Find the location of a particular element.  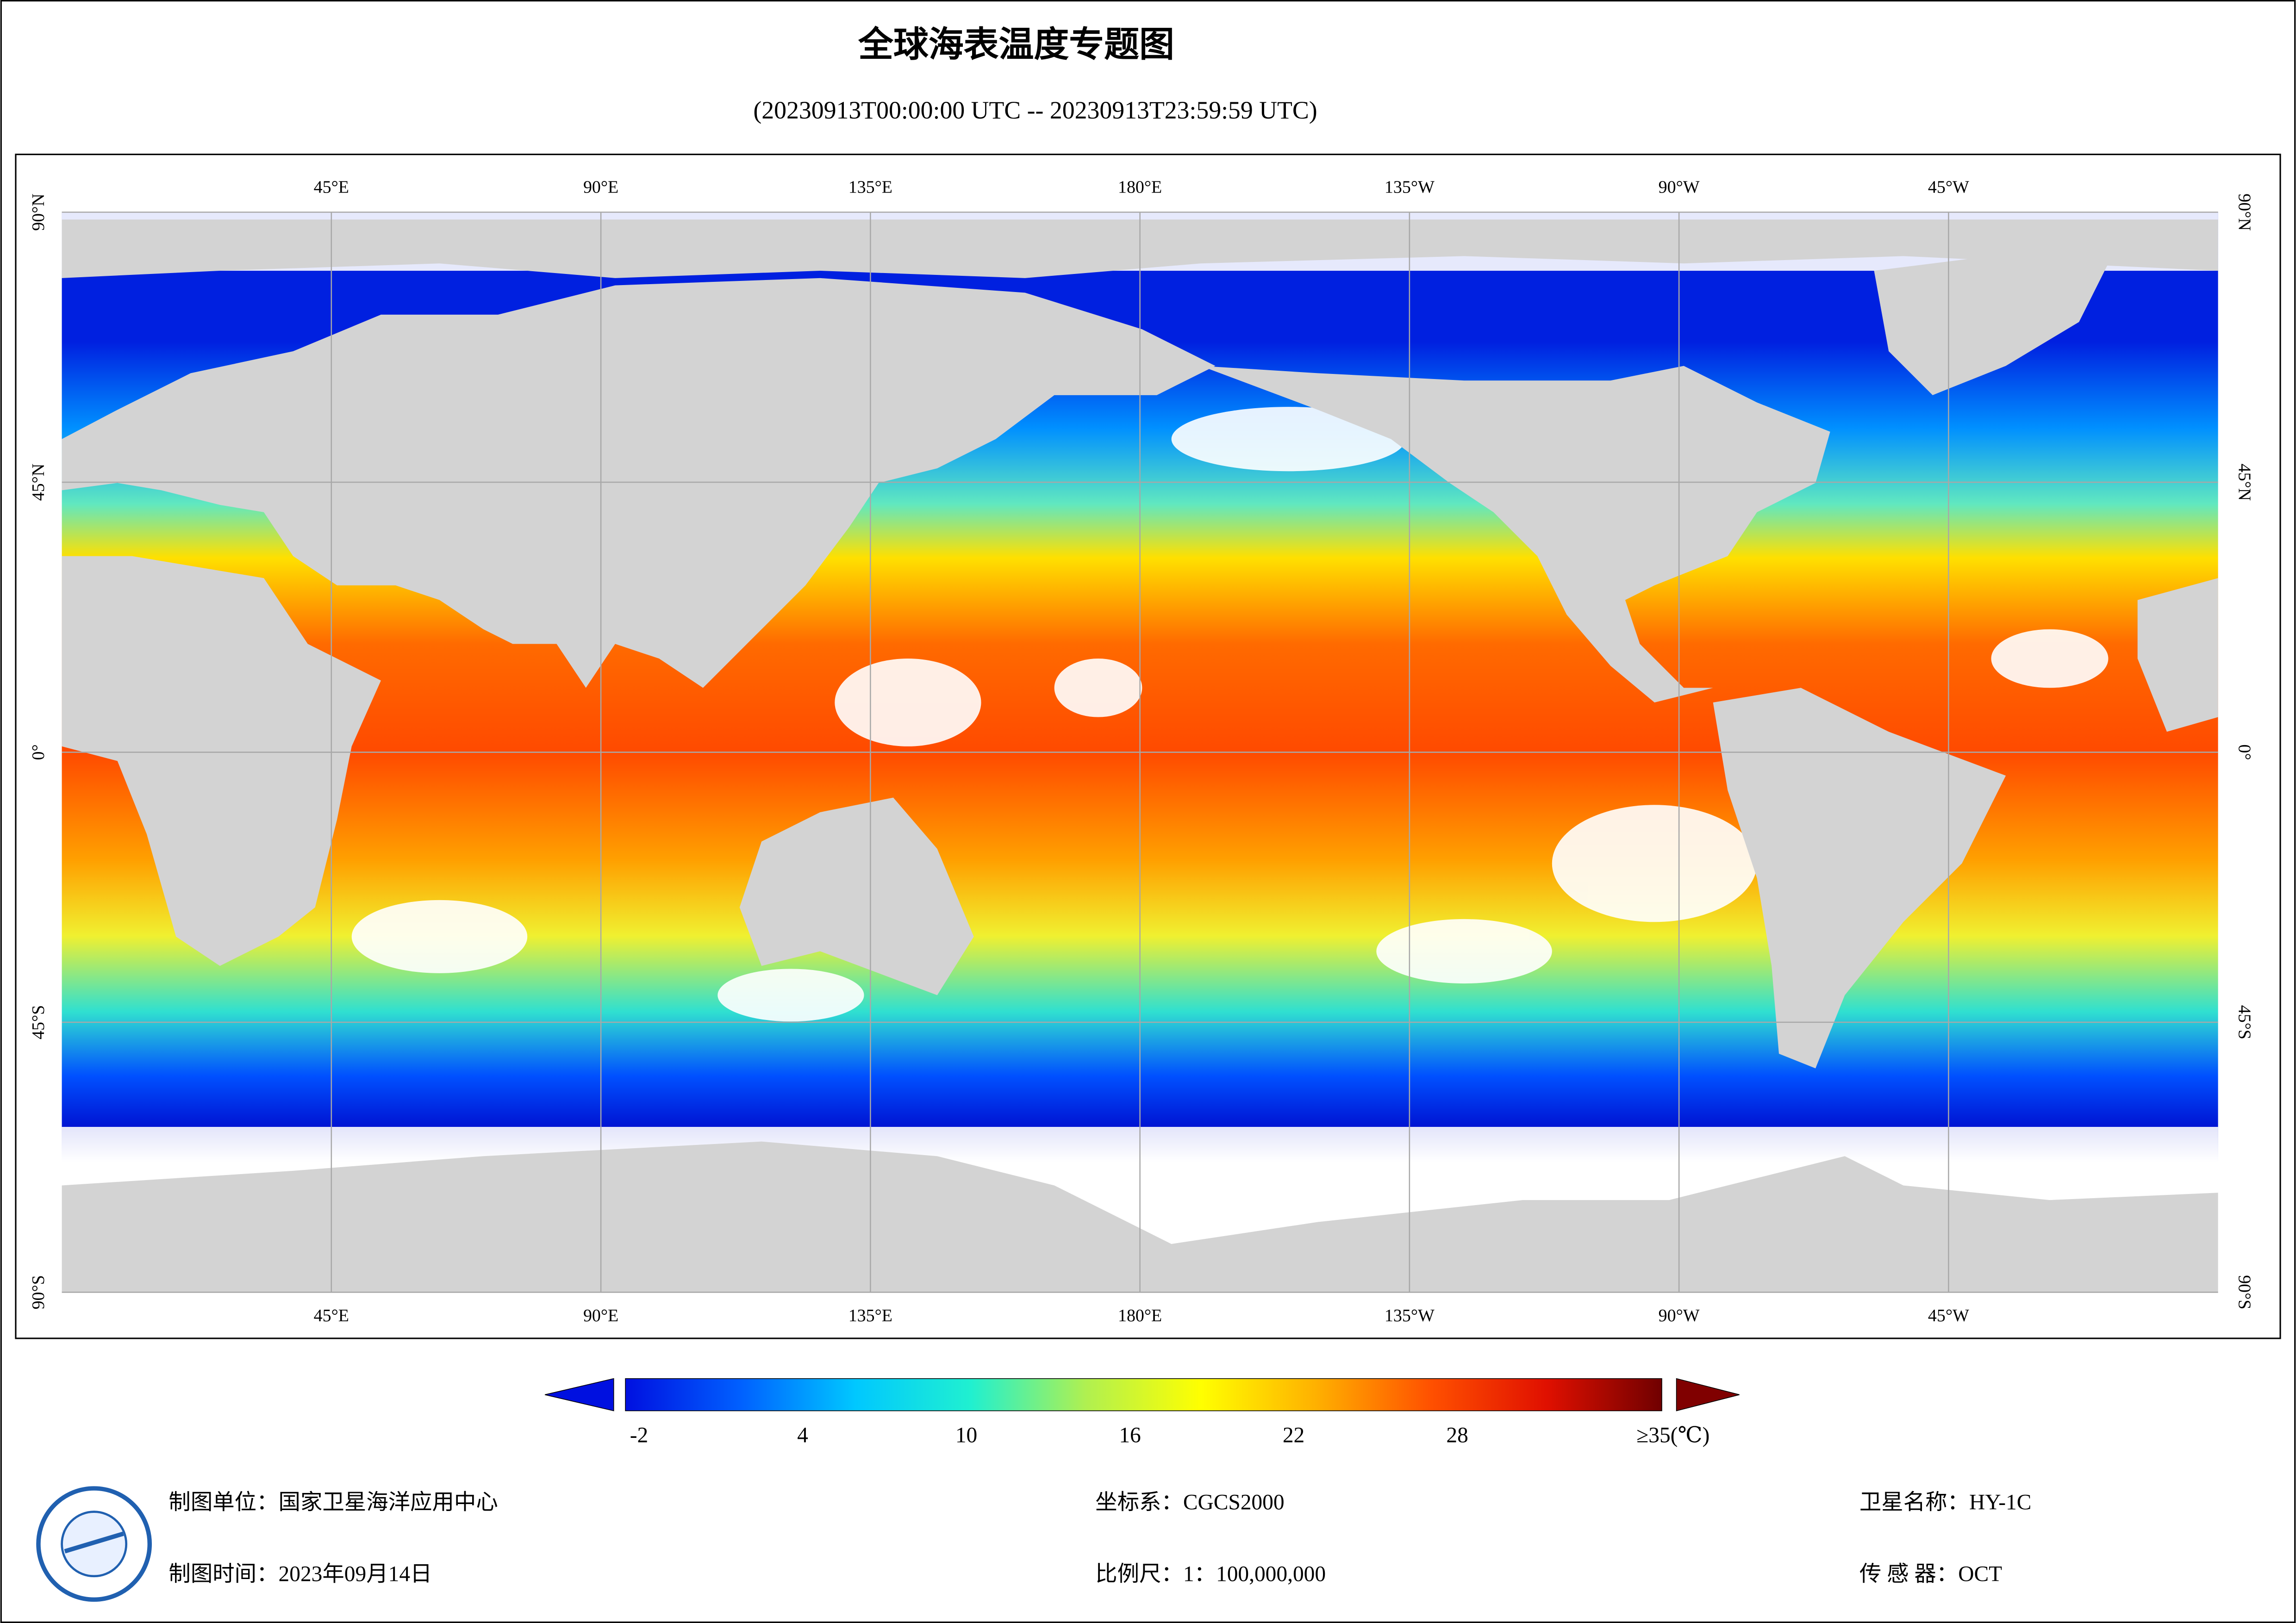

footer-satellite: 卫星名称：HY-1C is located at coordinates (1945, 1503).